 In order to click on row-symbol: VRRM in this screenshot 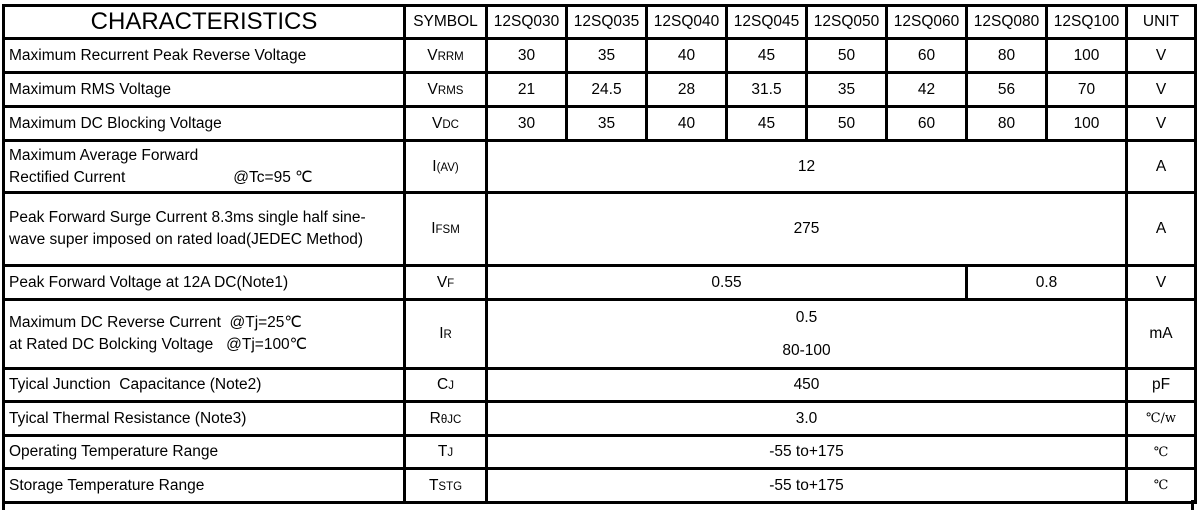, I will do `click(445, 55)`.